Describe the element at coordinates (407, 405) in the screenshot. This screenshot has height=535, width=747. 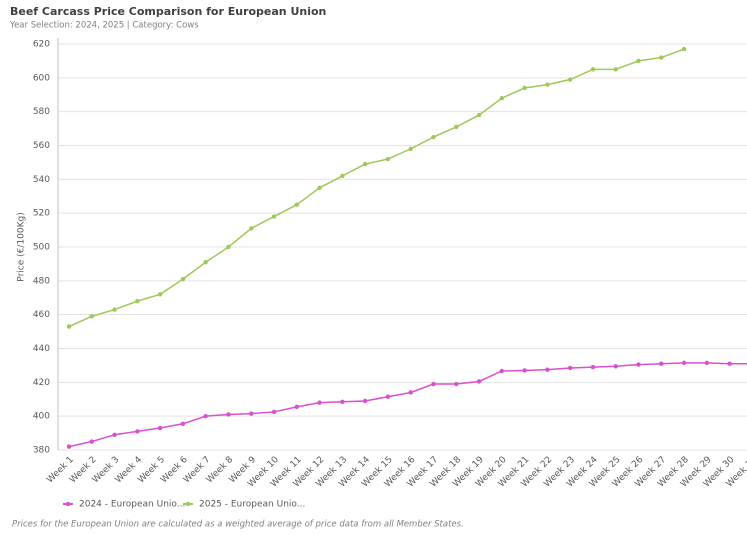
I see `series-line` at that location.